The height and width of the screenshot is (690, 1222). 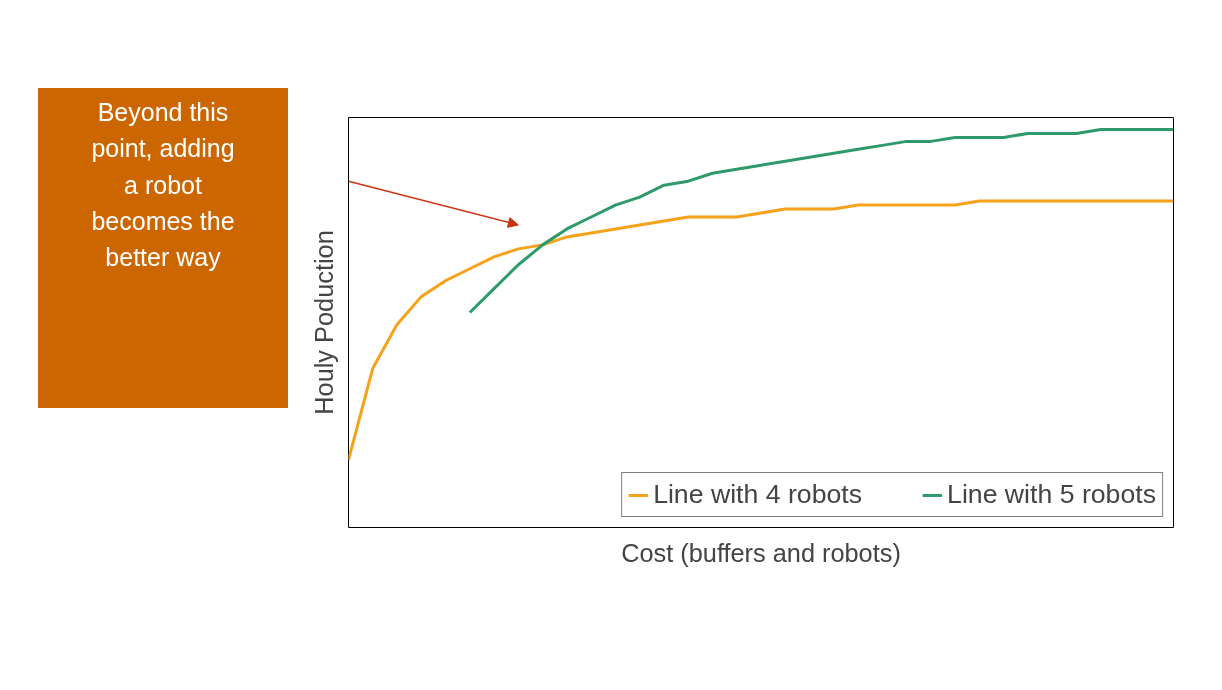 I want to click on legend-label: Line with 5 robots, so click(x=1051, y=494).